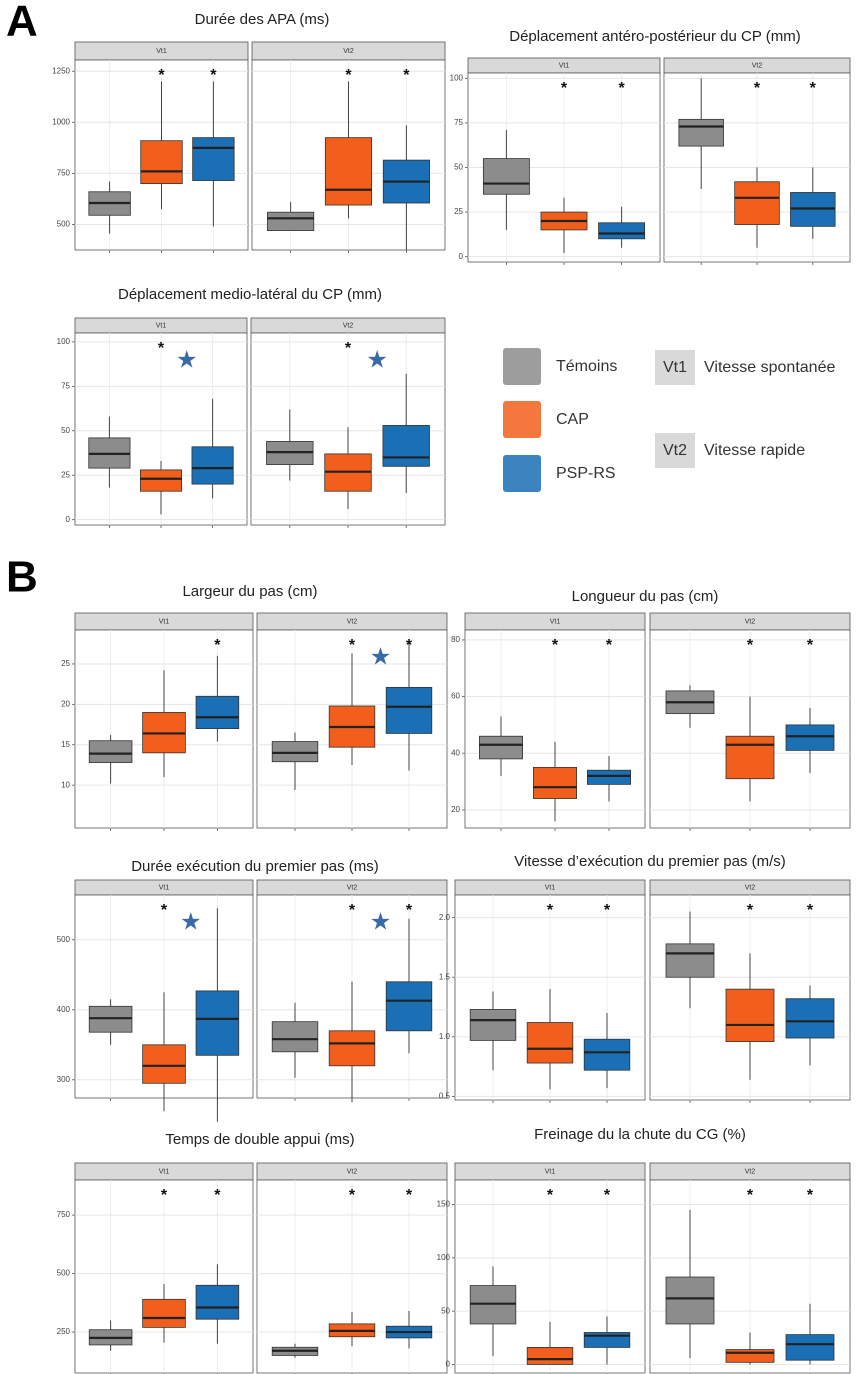 The image size is (862, 1374). Describe the element at coordinates (455, 696) in the screenshot. I see `y-tick-label: 60` at that location.